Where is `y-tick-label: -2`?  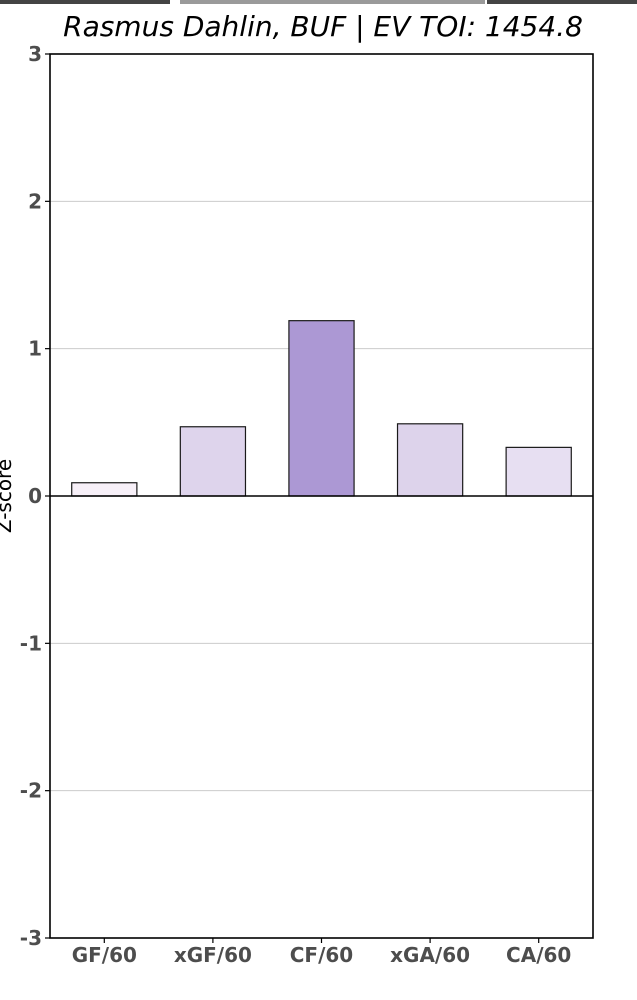 y-tick-label: -2 is located at coordinates (31, 791).